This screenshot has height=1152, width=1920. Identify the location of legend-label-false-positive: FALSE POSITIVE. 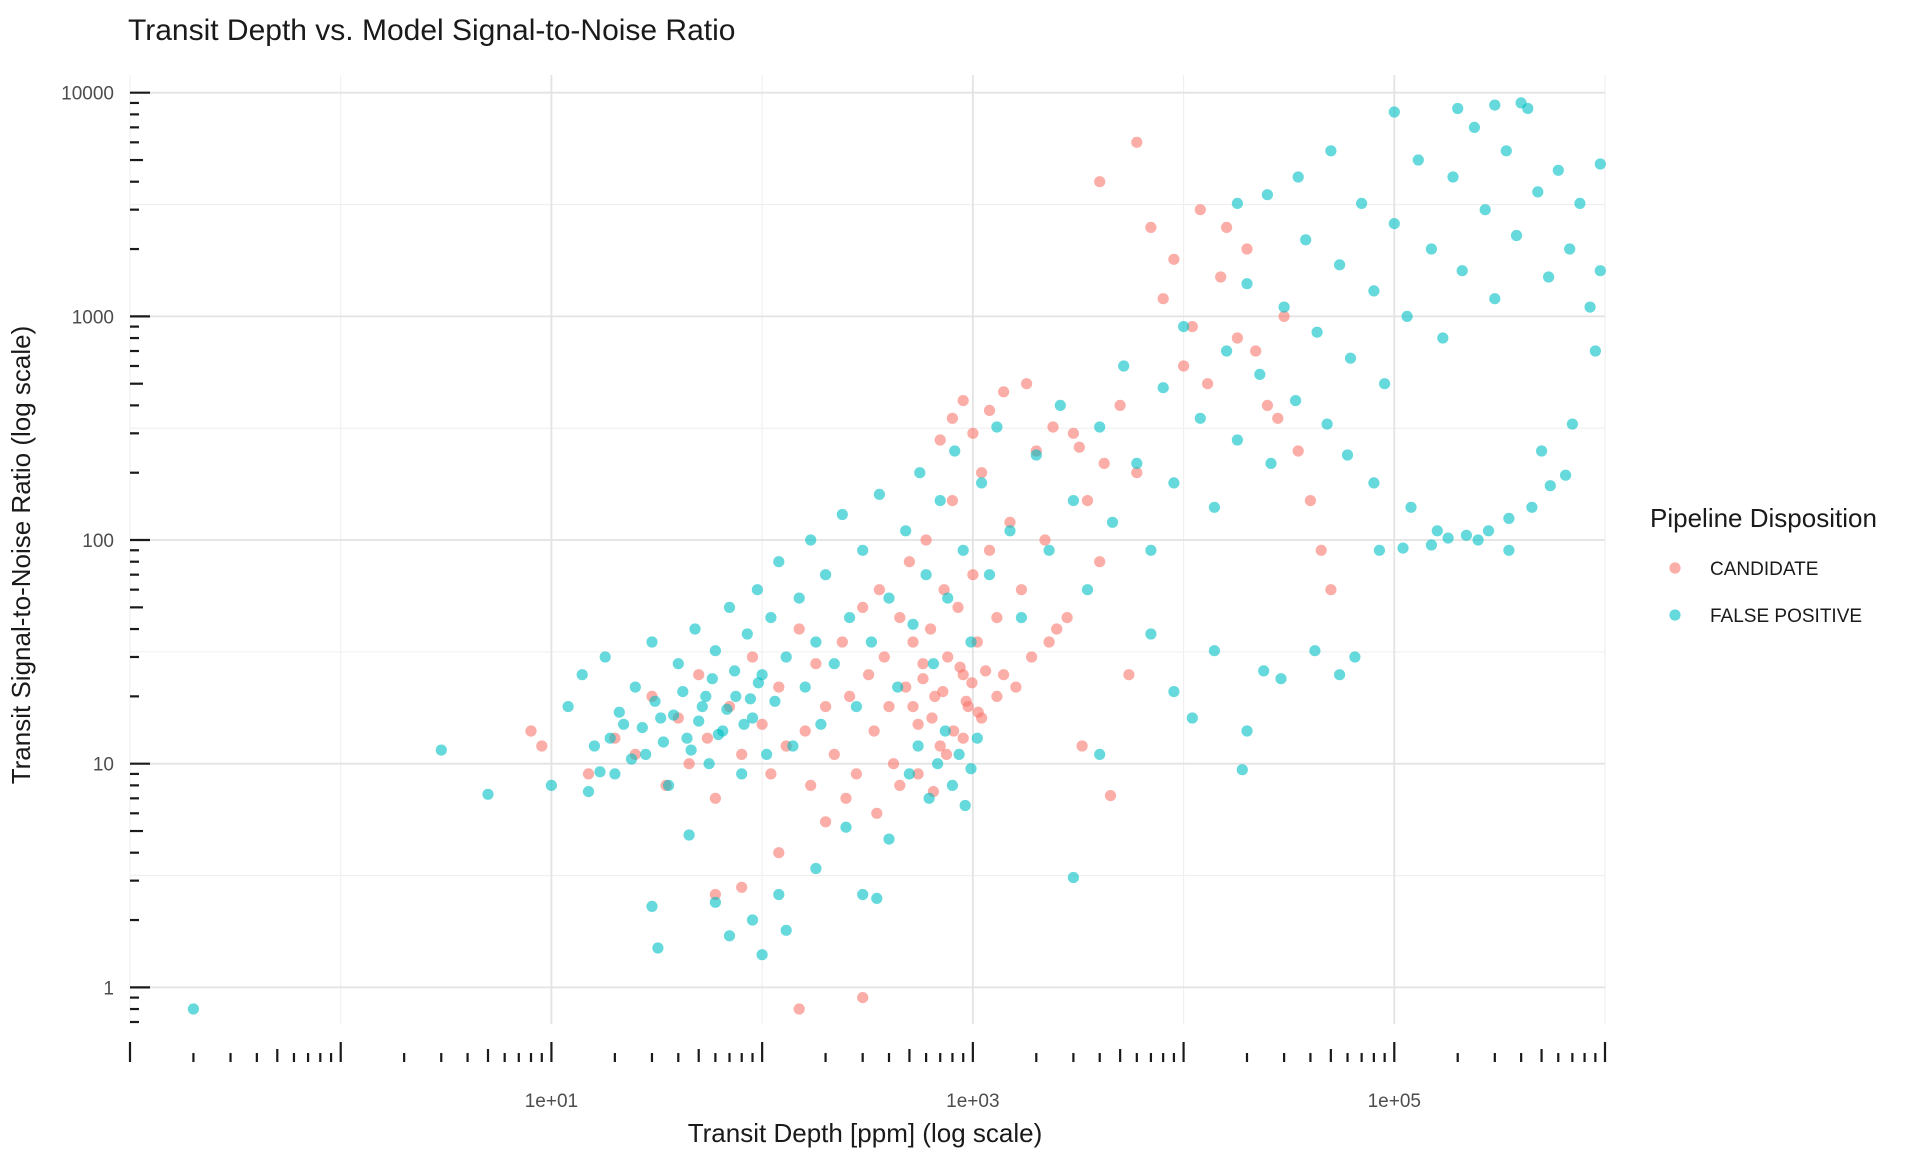
(1786, 616).